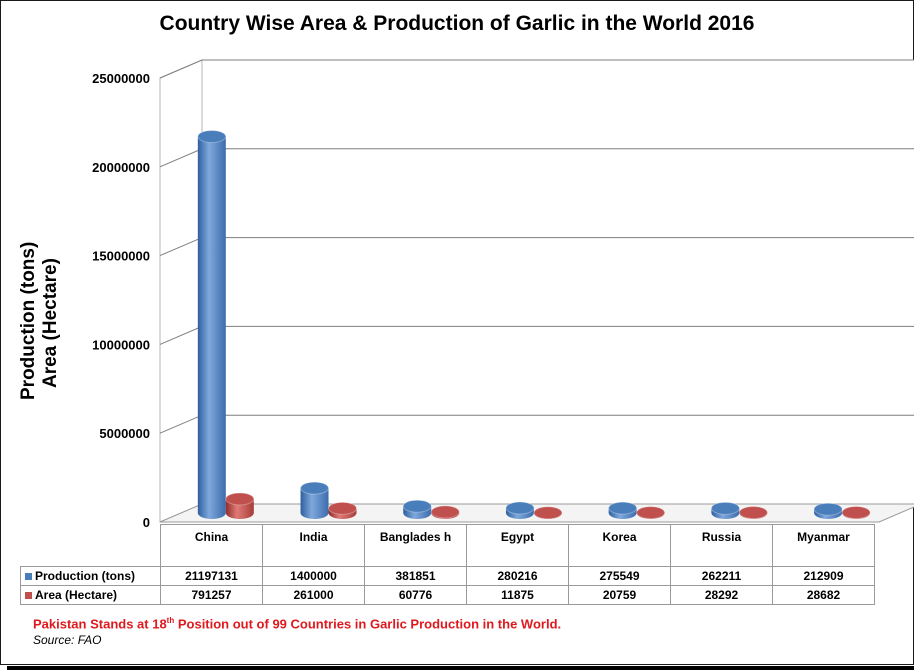 This screenshot has height=670, width=914. What do you see at coordinates (211, 545) in the screenshot?
I see `category-label: China` at bounding box center [211, 545].